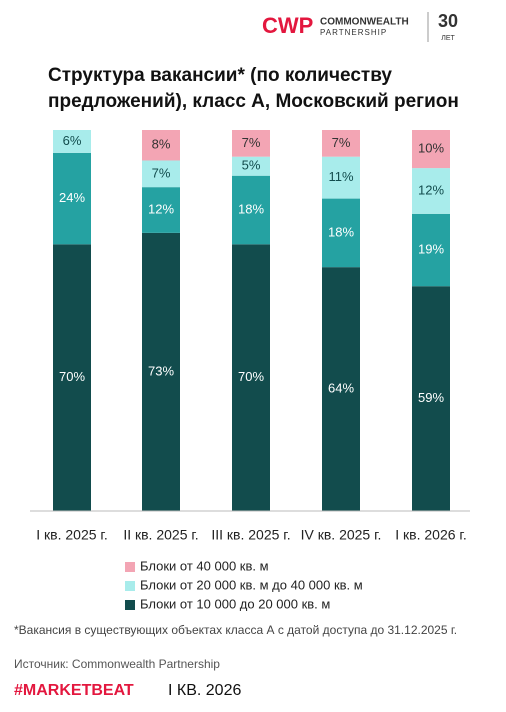 This screenshot has height=712, width=506. I want to click on legend-label: Блоки от 20 000 кв. м до 40 000 кв. м, so click(251, 584).